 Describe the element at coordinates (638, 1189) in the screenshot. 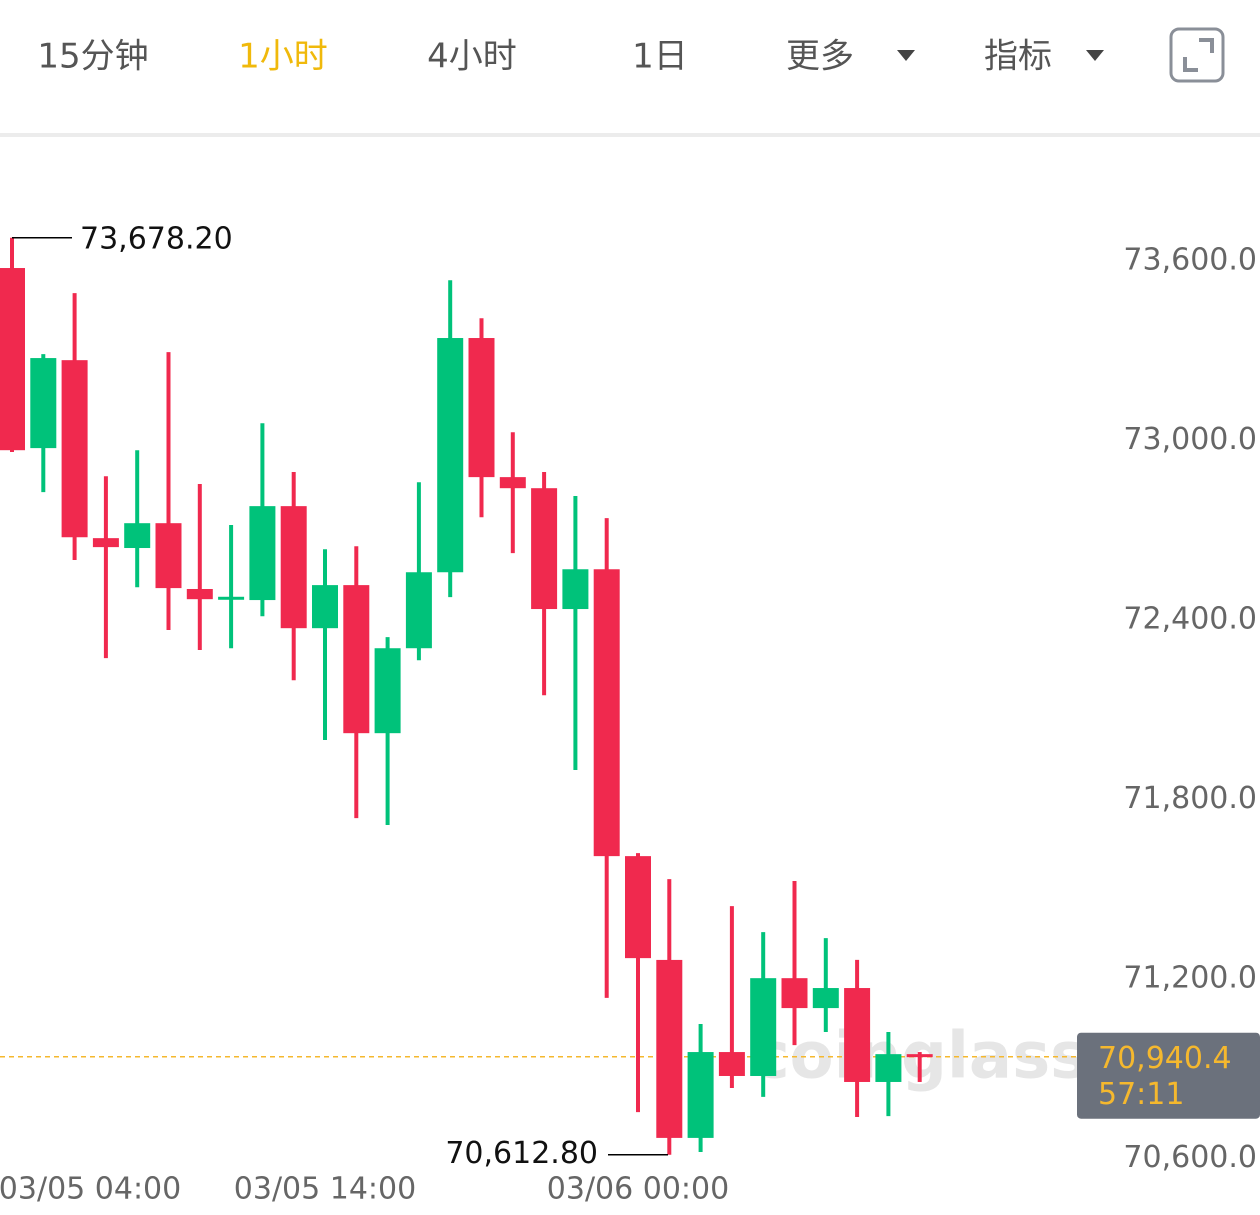

I see `x-tick-label: 03/06 00:00` at that location.